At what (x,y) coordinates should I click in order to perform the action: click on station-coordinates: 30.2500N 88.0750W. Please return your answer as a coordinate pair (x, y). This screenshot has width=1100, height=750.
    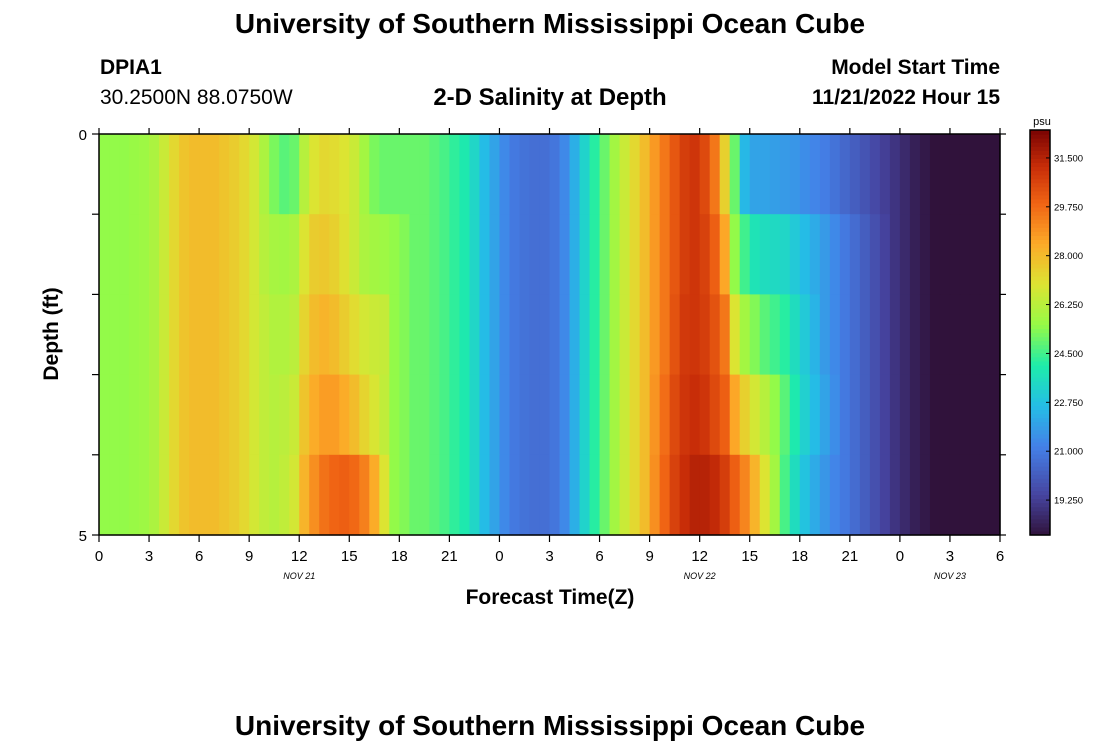
    Looking at the image, I should click on (196, 97).